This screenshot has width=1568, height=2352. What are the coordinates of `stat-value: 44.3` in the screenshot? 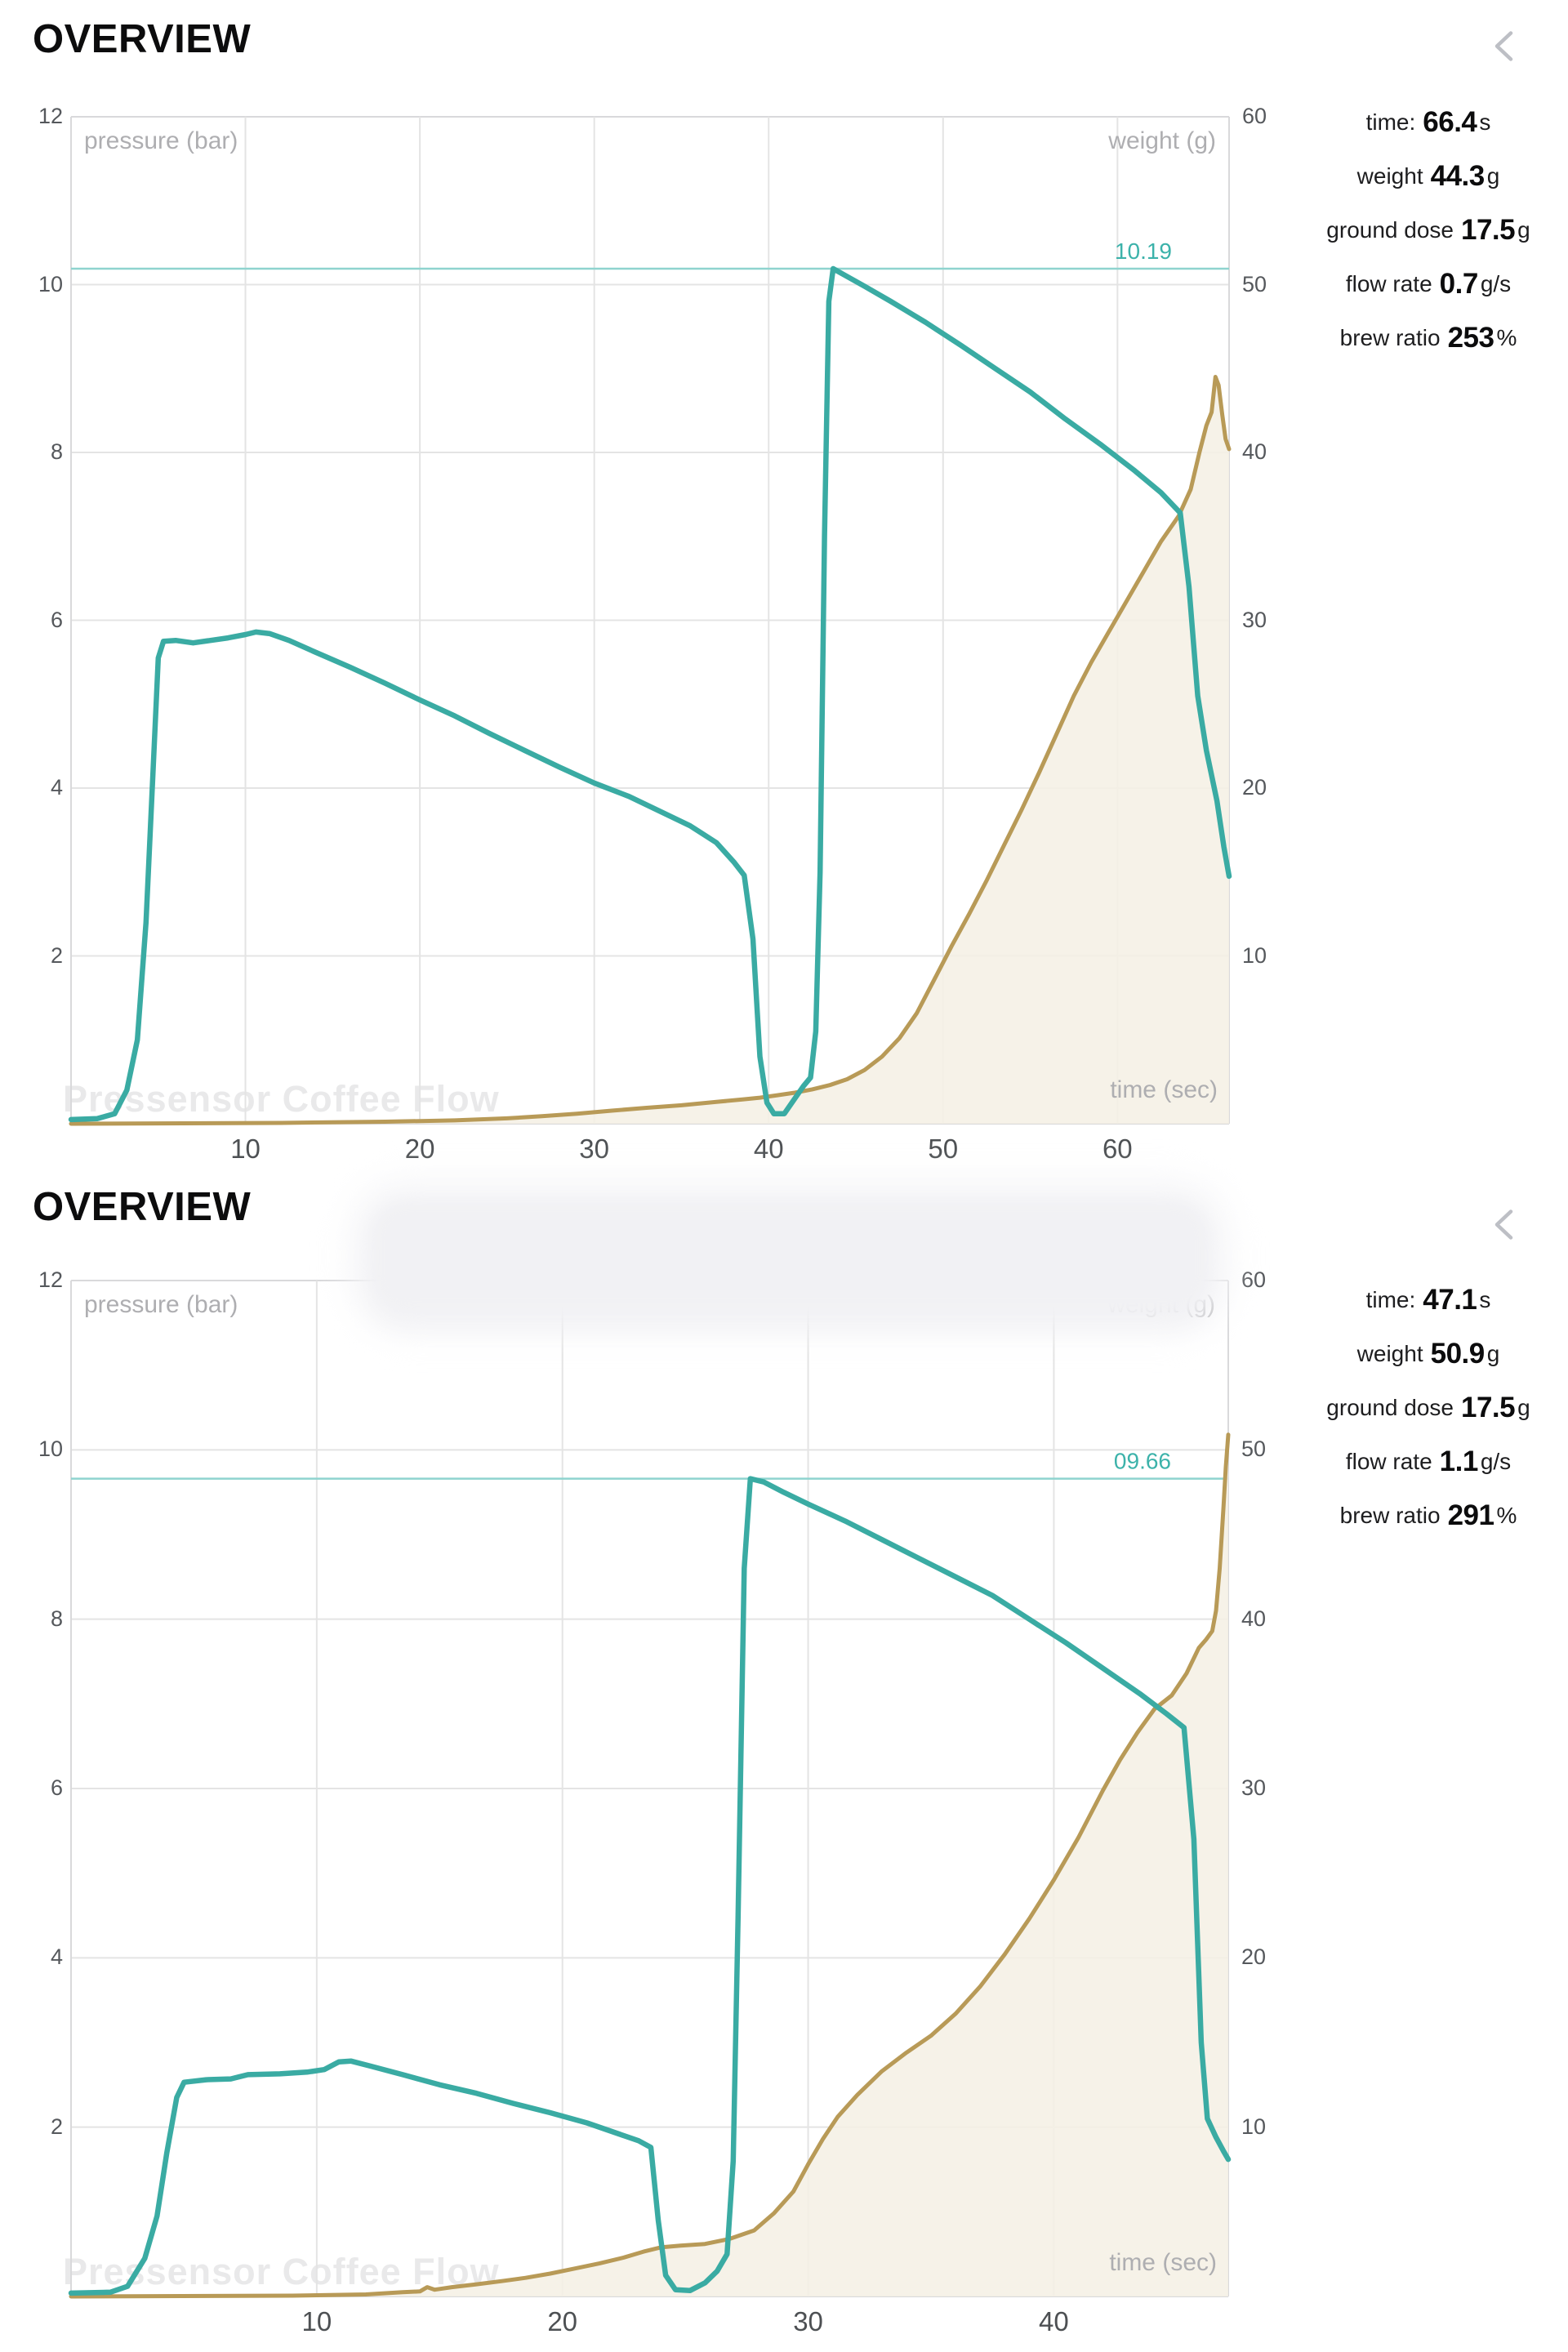 It's located at (1458, 176).